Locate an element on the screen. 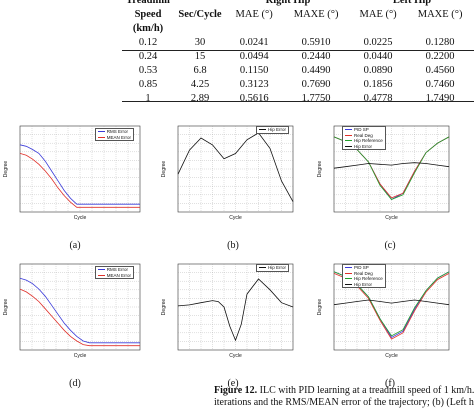 The image size is (474, 417). table-cell-sec: 15 is located at coordinates (200, 56).